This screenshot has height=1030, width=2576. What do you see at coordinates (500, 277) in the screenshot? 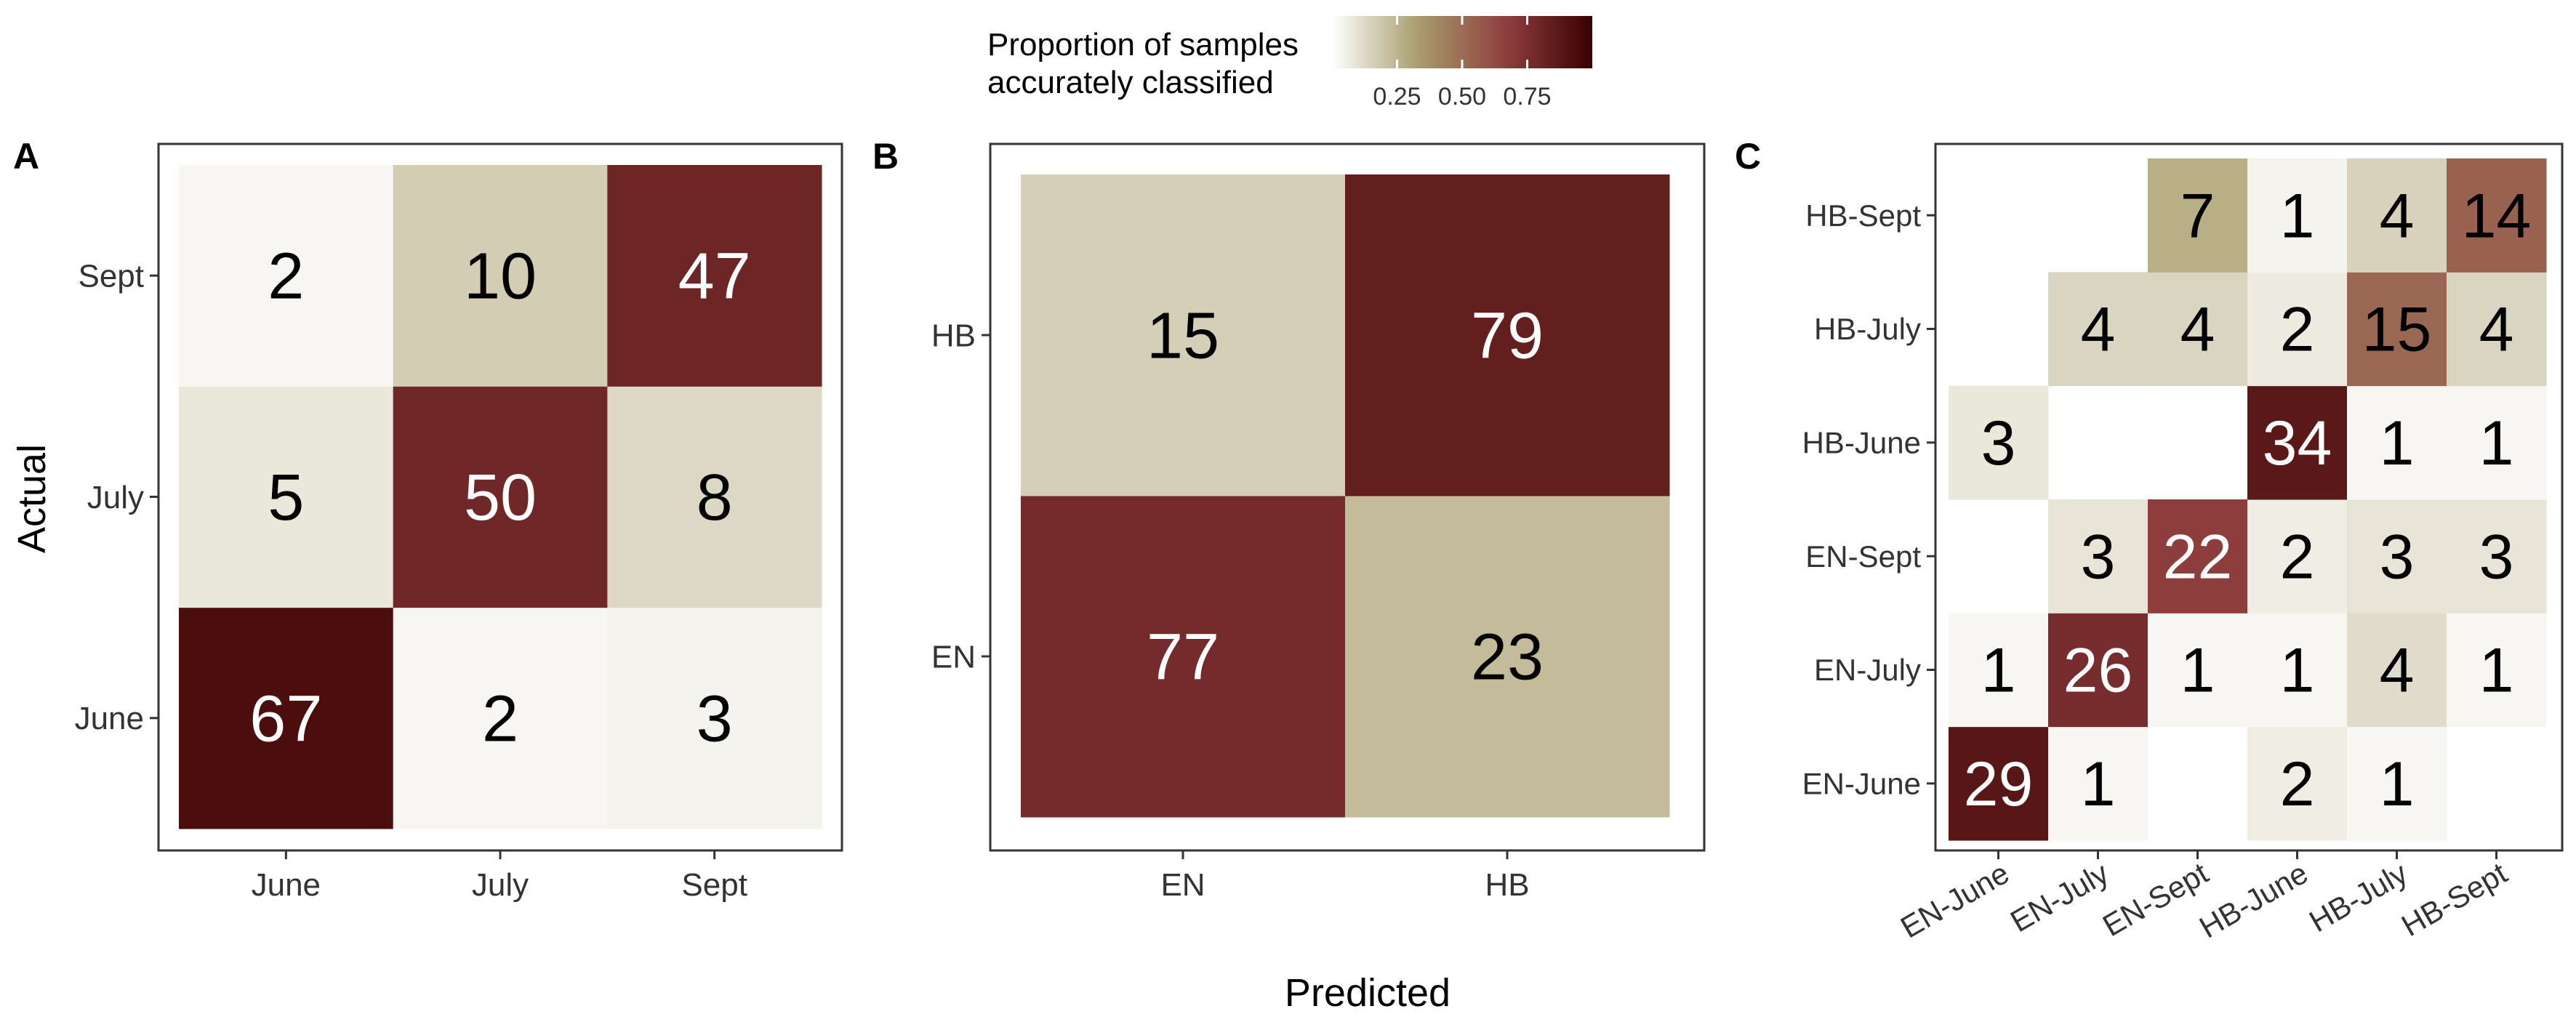
I see `cell-count-label: 10` at bounding box center [500, 277].